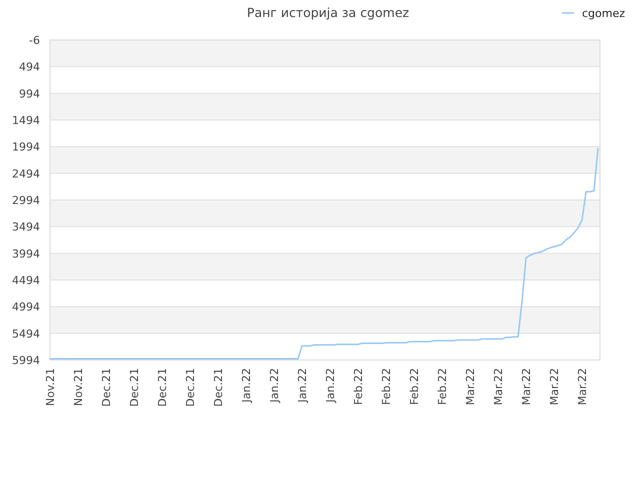 The width and height of the screenshot is (640, 480). What do you see at coordinates (26, 307) in the screenshot?
I see `y-tick-label: 4994` at bounding box center [26, 307].